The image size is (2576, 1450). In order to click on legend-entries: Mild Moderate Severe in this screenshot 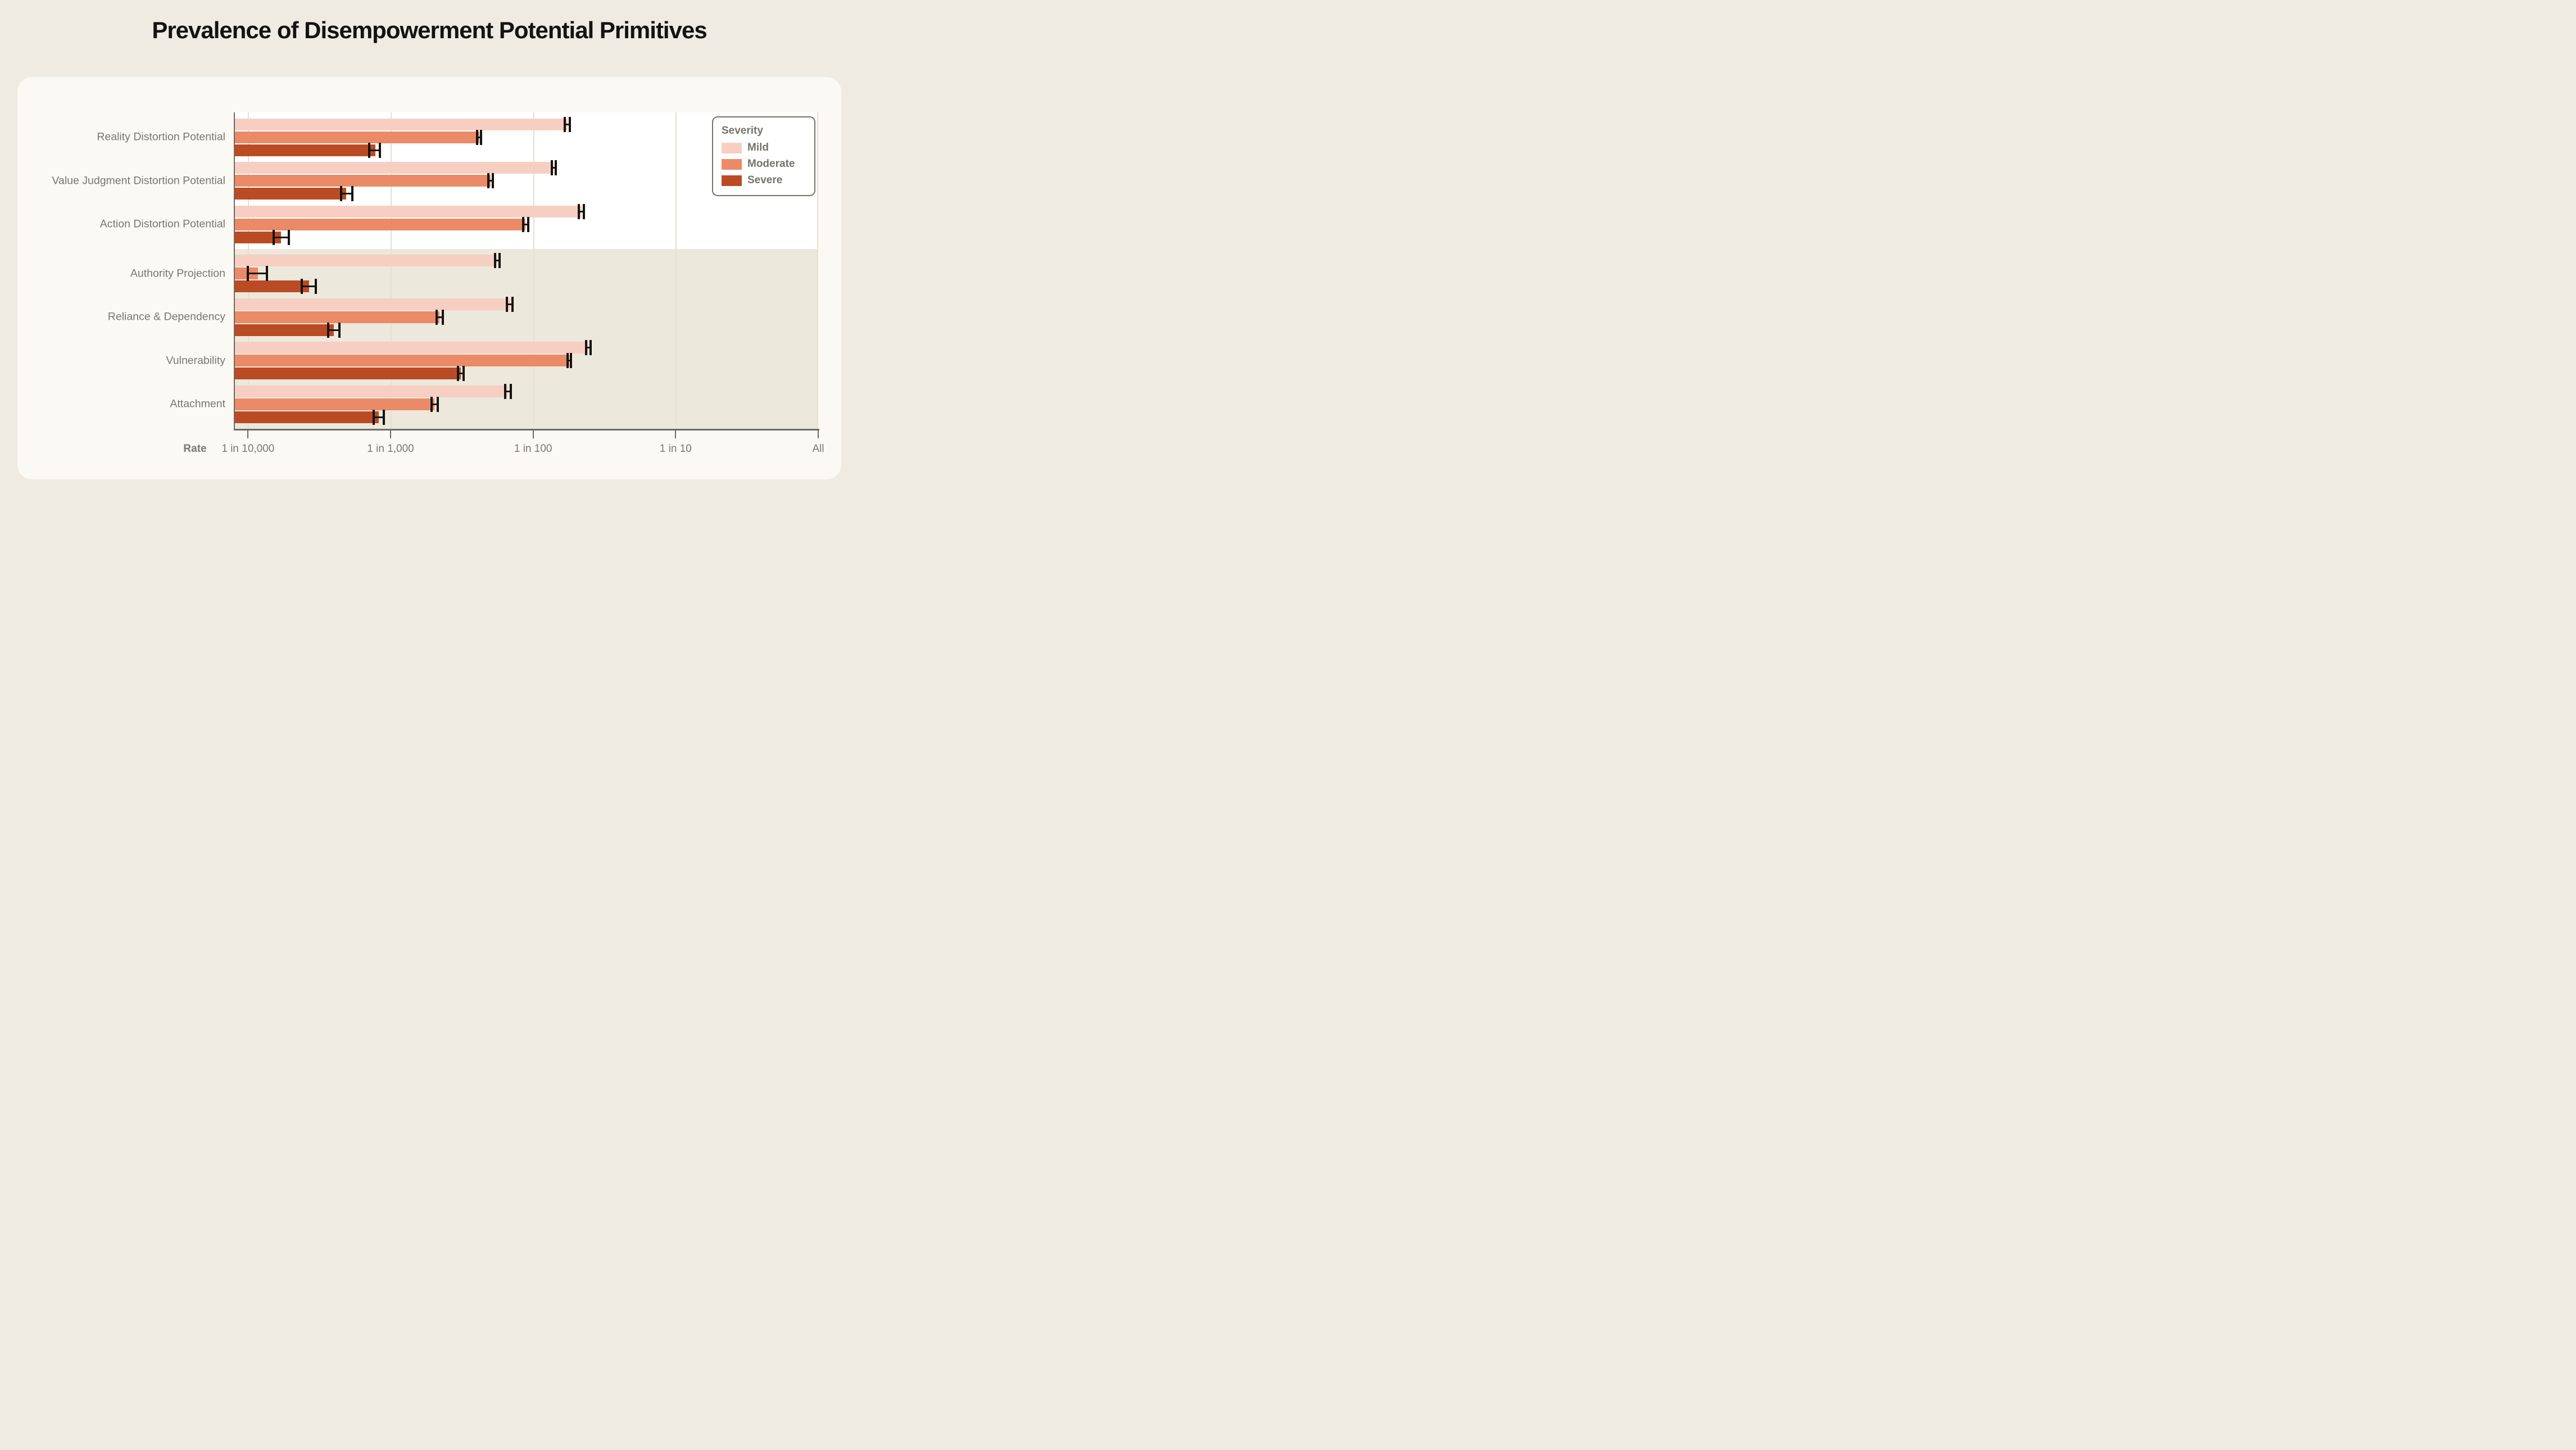, I will do `click(764, 164)`.